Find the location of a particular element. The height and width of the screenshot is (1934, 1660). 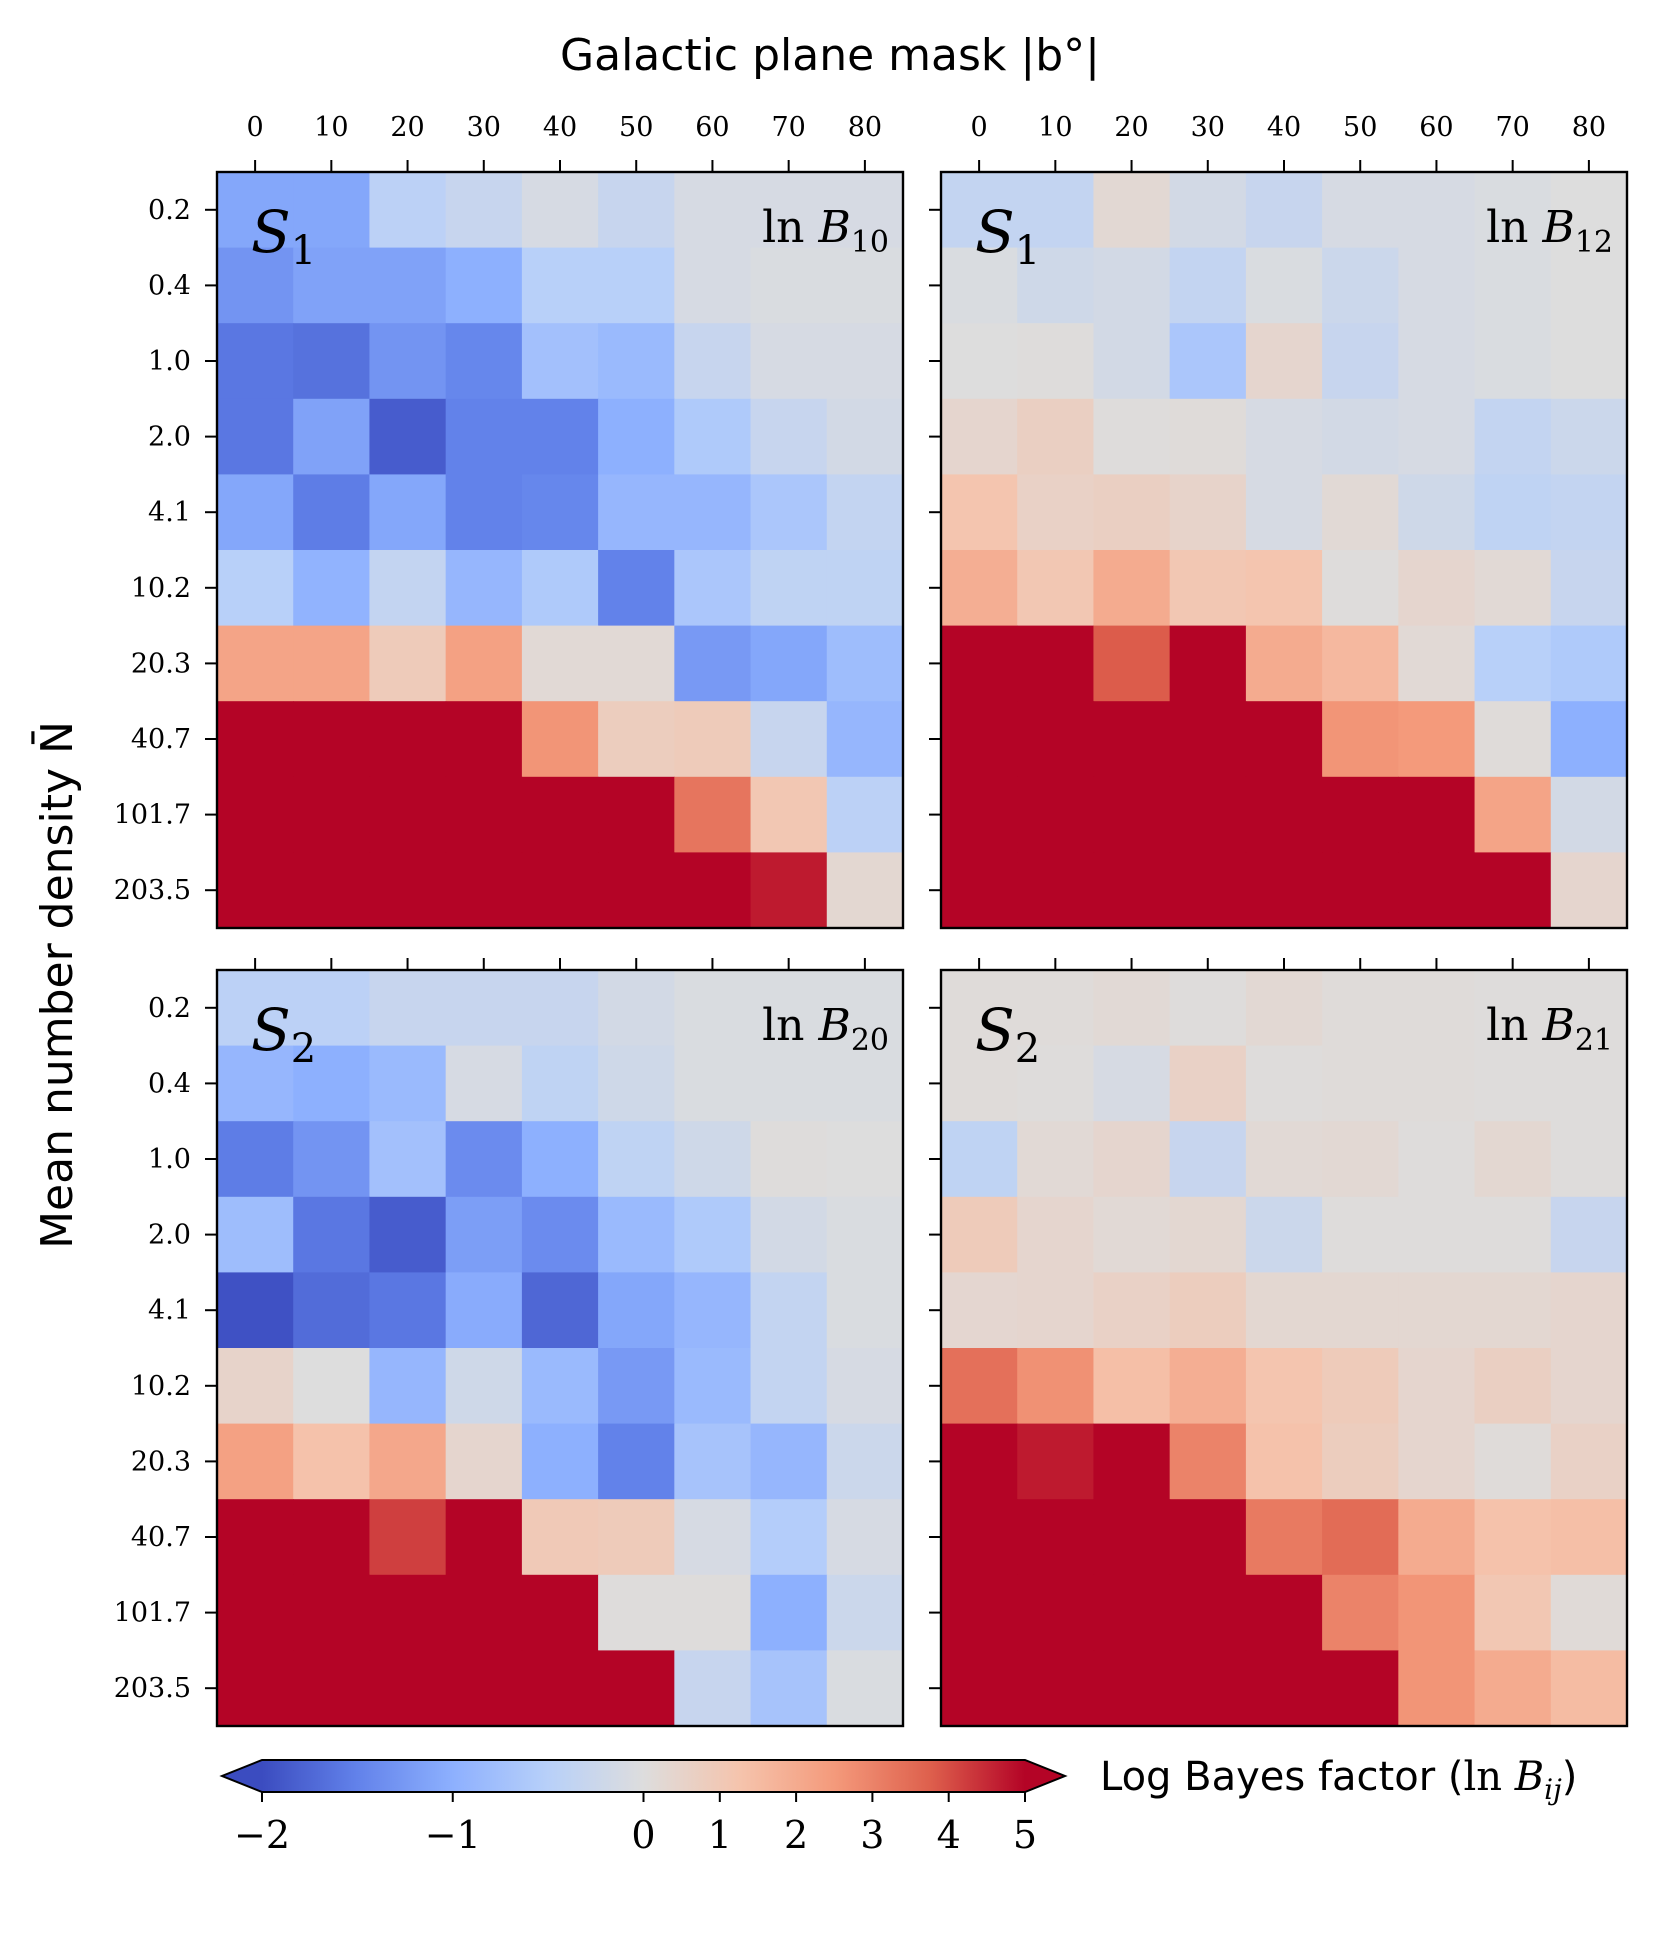

y-tick-label: 0.4 is located at coordinates (169, 1083).